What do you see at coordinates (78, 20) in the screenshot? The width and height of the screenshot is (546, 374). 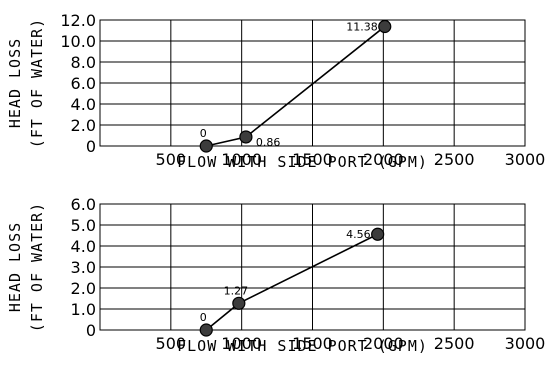 I see `y-tick-label: 12.0` at bounding box center [78, 20].